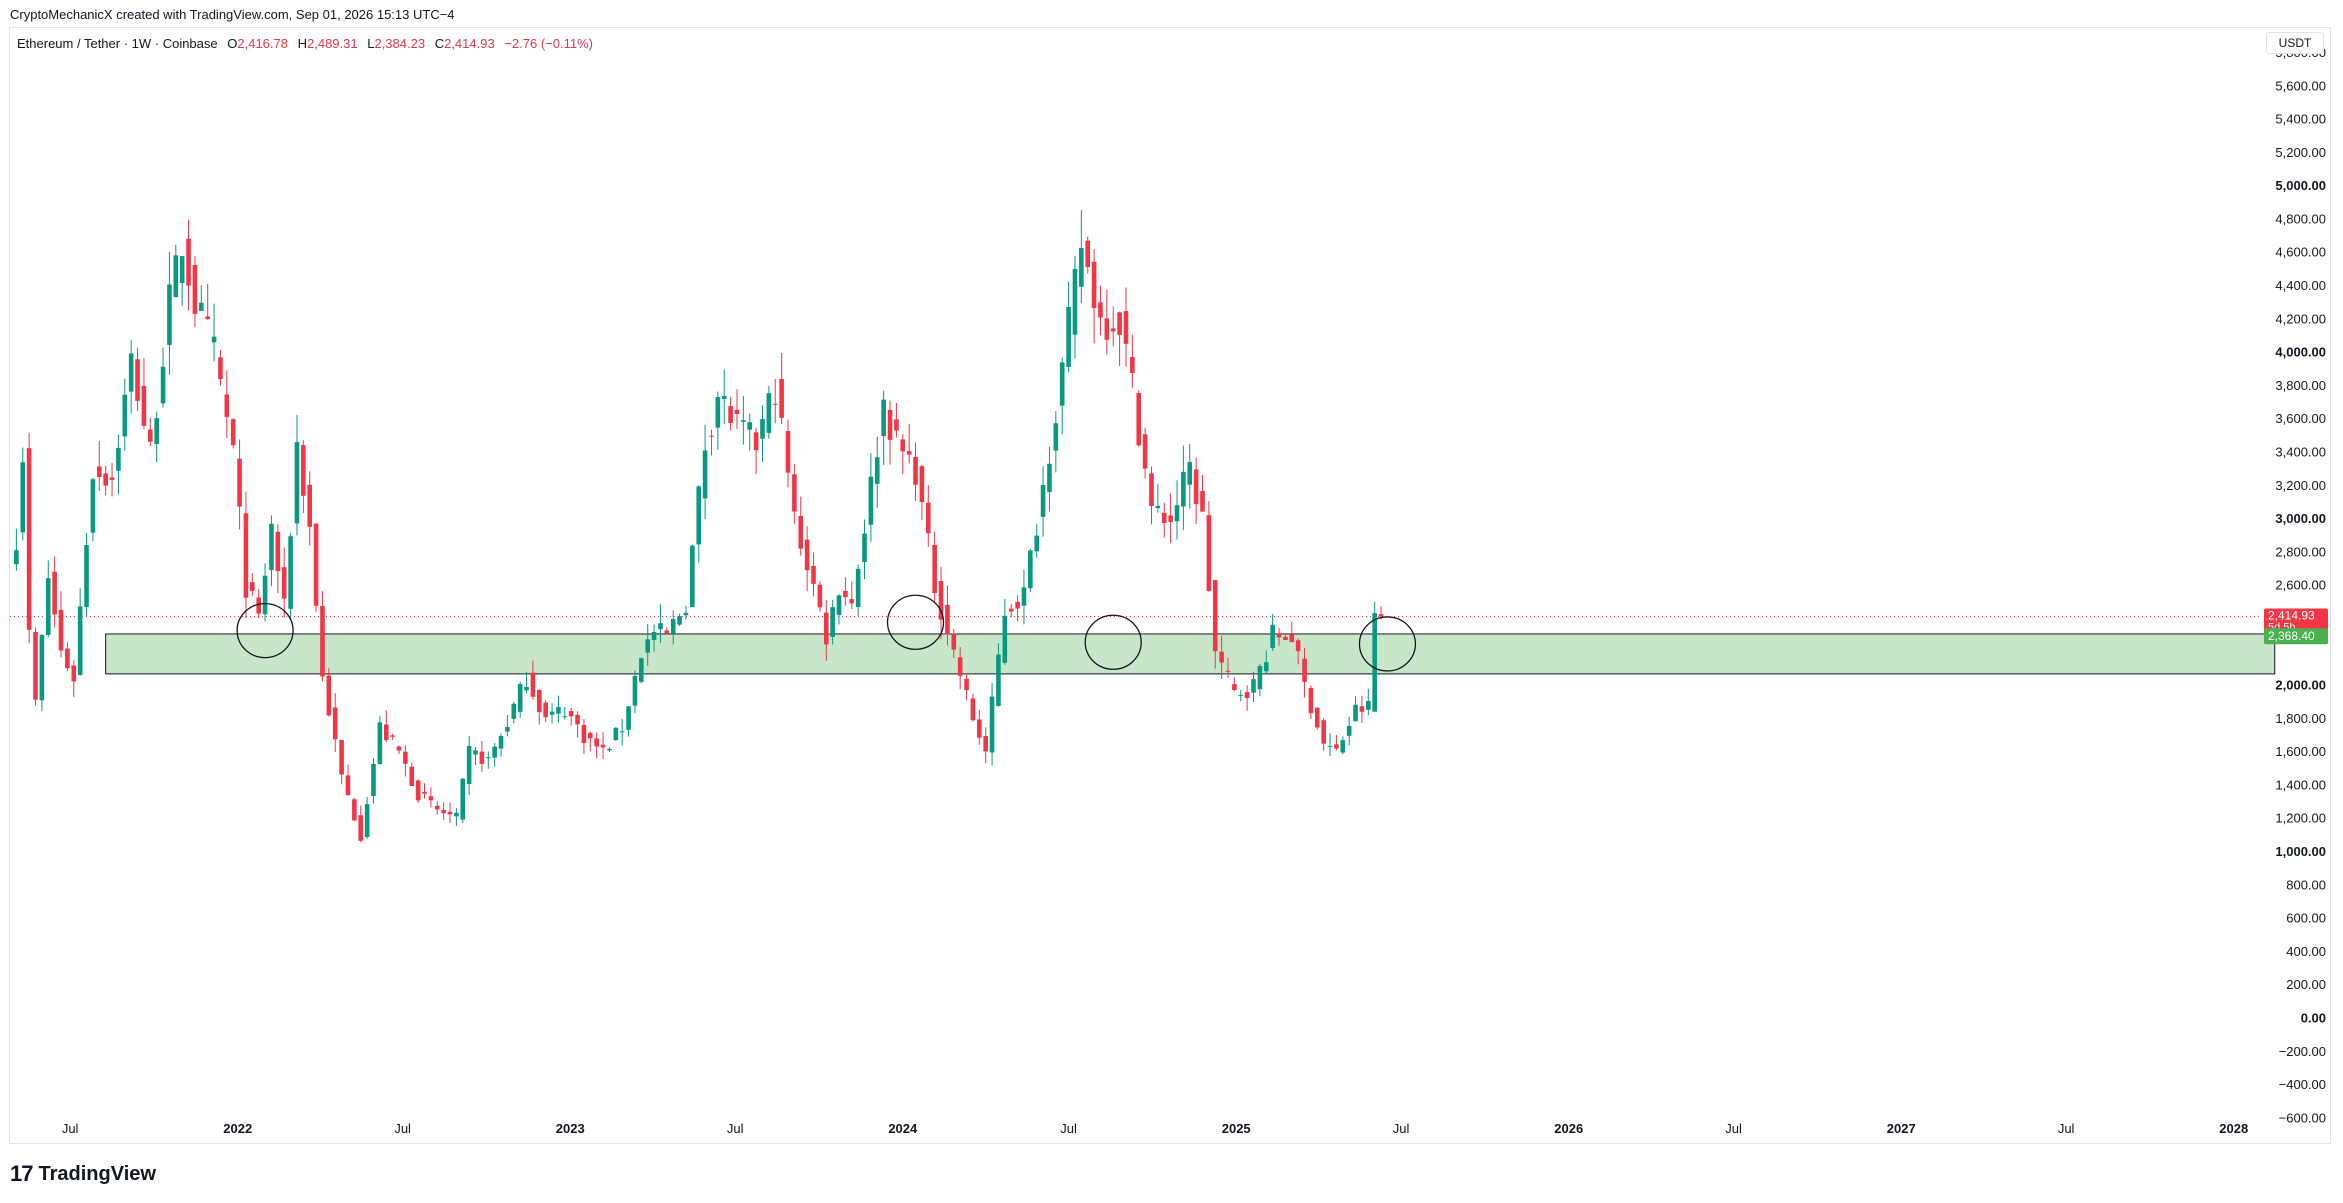 Image resolution: width=2343 pixels, height=1203 pixels. Describe the element at coordinates (83, 1174) in the screenshot. I see `tradingview-logo: 17 TradingView` at that location.